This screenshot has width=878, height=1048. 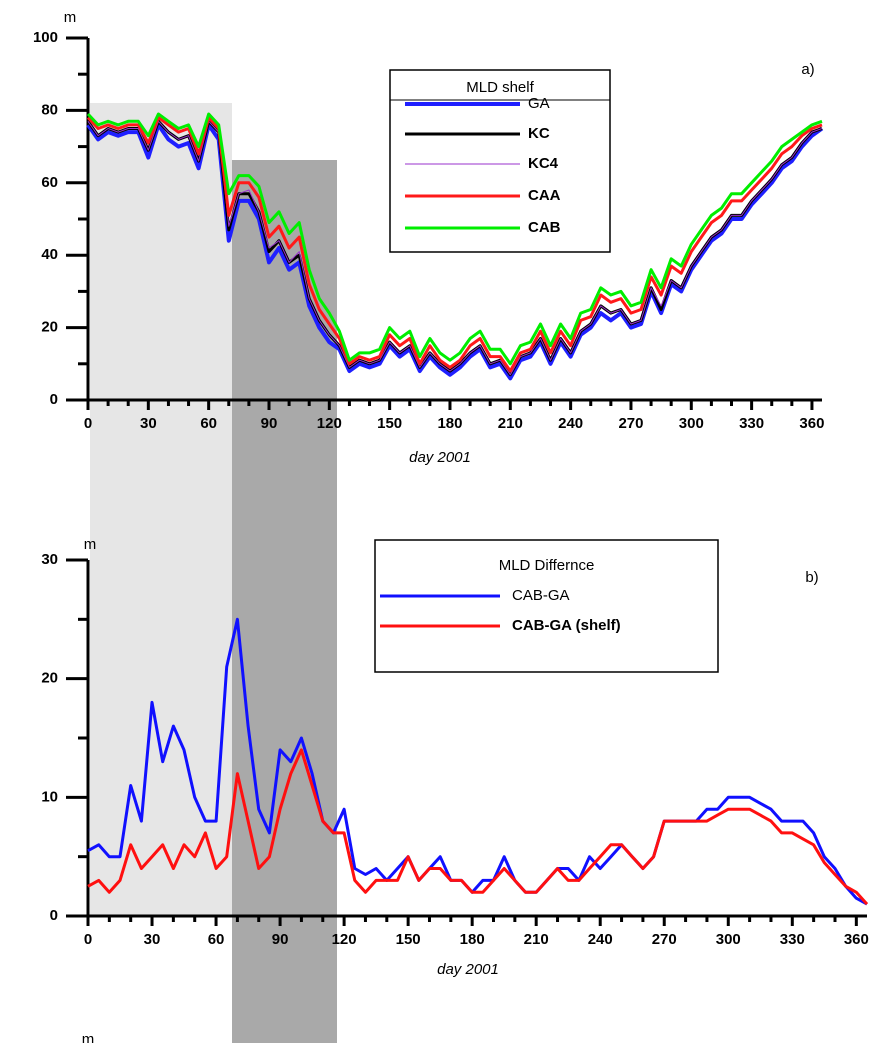 What do you see at coordinates (49, 796) in the screenshot?
I see `y-tick-label: 10` at bounding box center [49, 796].